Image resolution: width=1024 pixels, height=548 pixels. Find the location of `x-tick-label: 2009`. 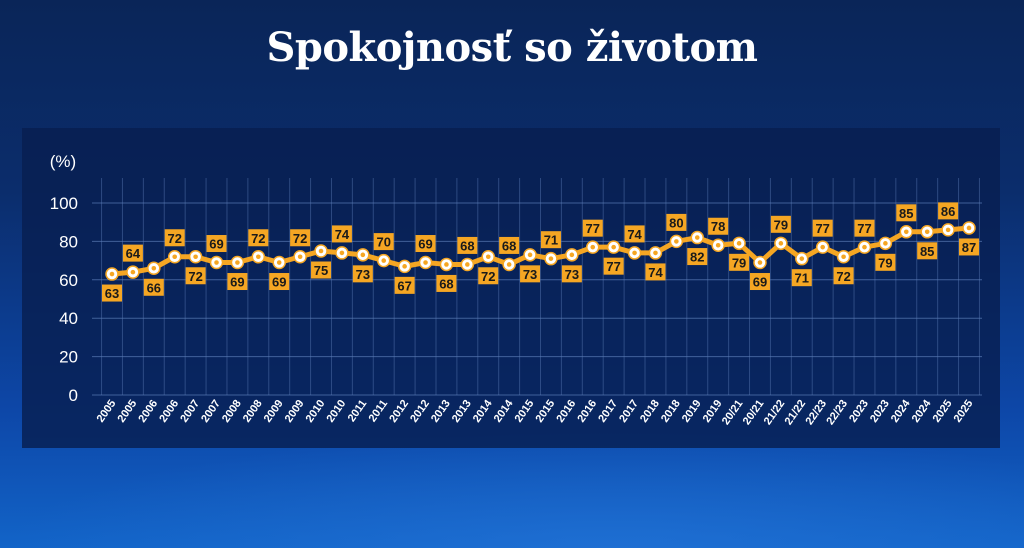

x-tick-label: 2009 is located at coordinates (274, 411).